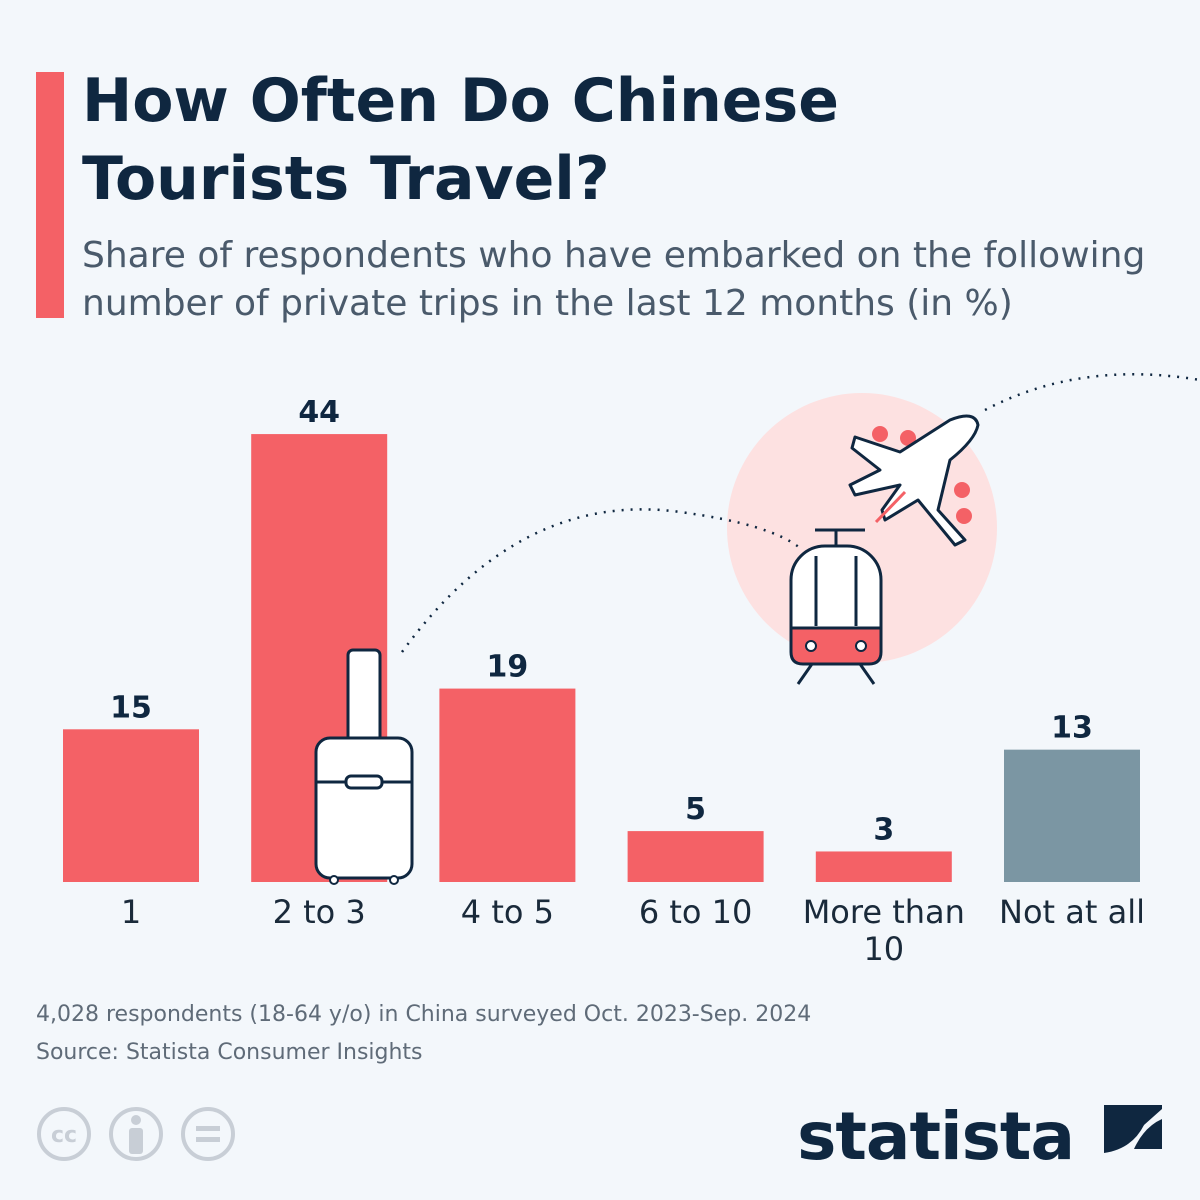 The height and width of the screenshot is (1200, 1200). What do you see at coordinates (319, 912) in the screenshot?
I see `x-tick-label: 2 to 3` at bounding box center [319, 912].